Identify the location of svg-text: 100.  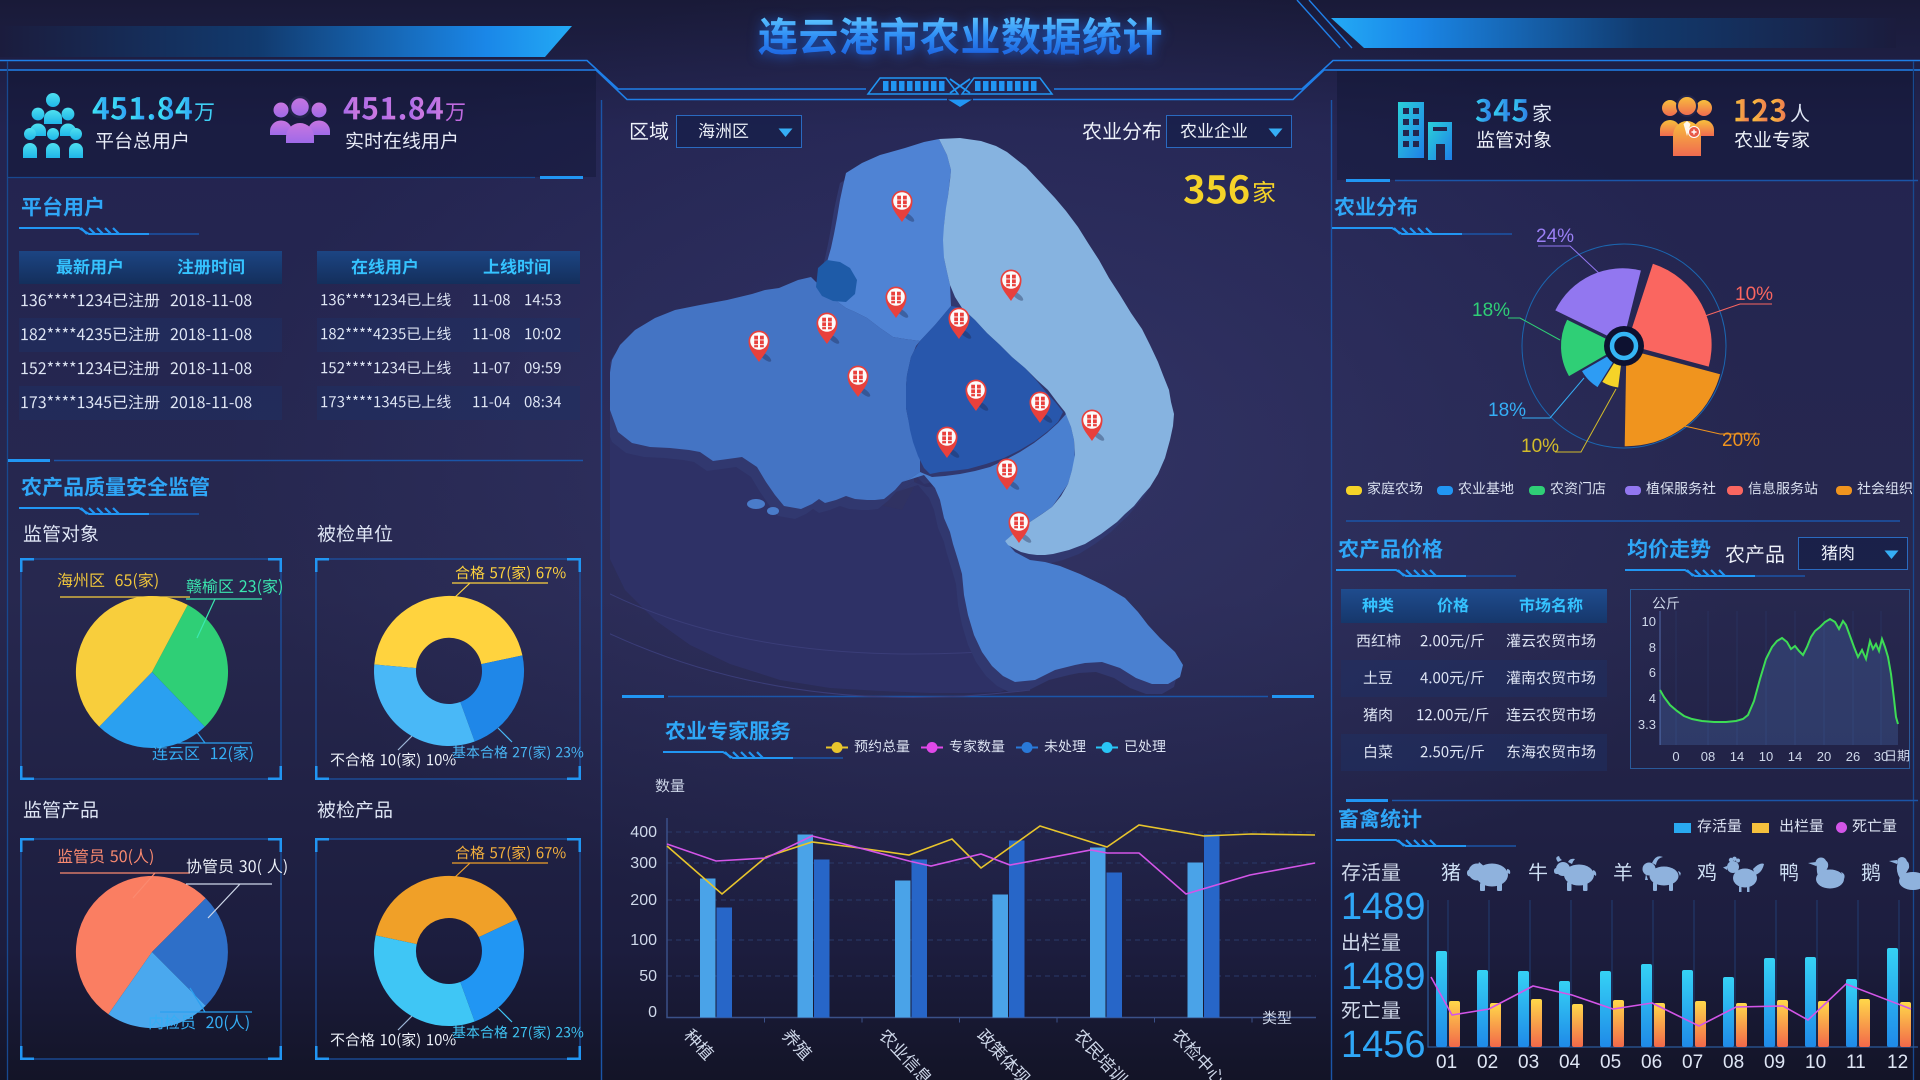
(643, 940).